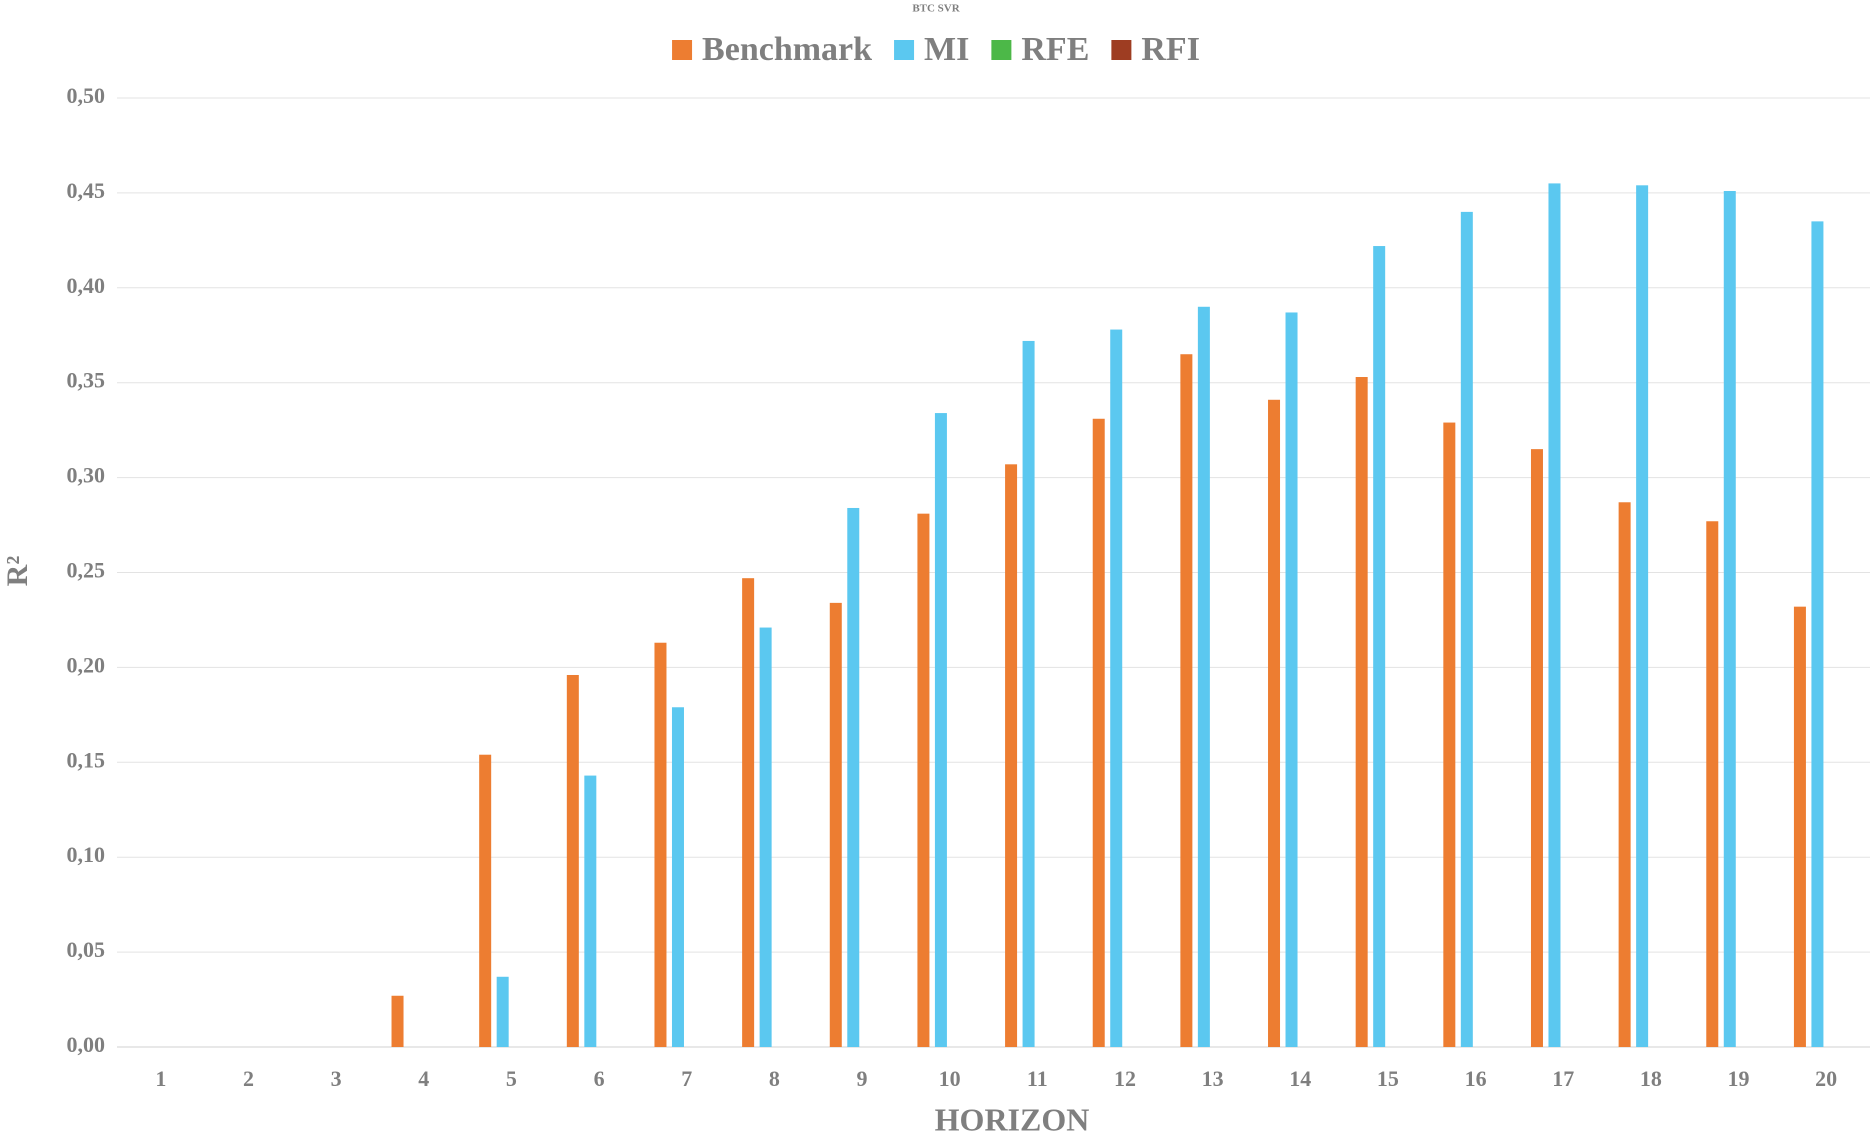 The height and width of the screenshot is (1140, 1873). Describe the element at coordinates (86, 380) in the screenshot. I see `y-tick-label: 0,35` at that location.